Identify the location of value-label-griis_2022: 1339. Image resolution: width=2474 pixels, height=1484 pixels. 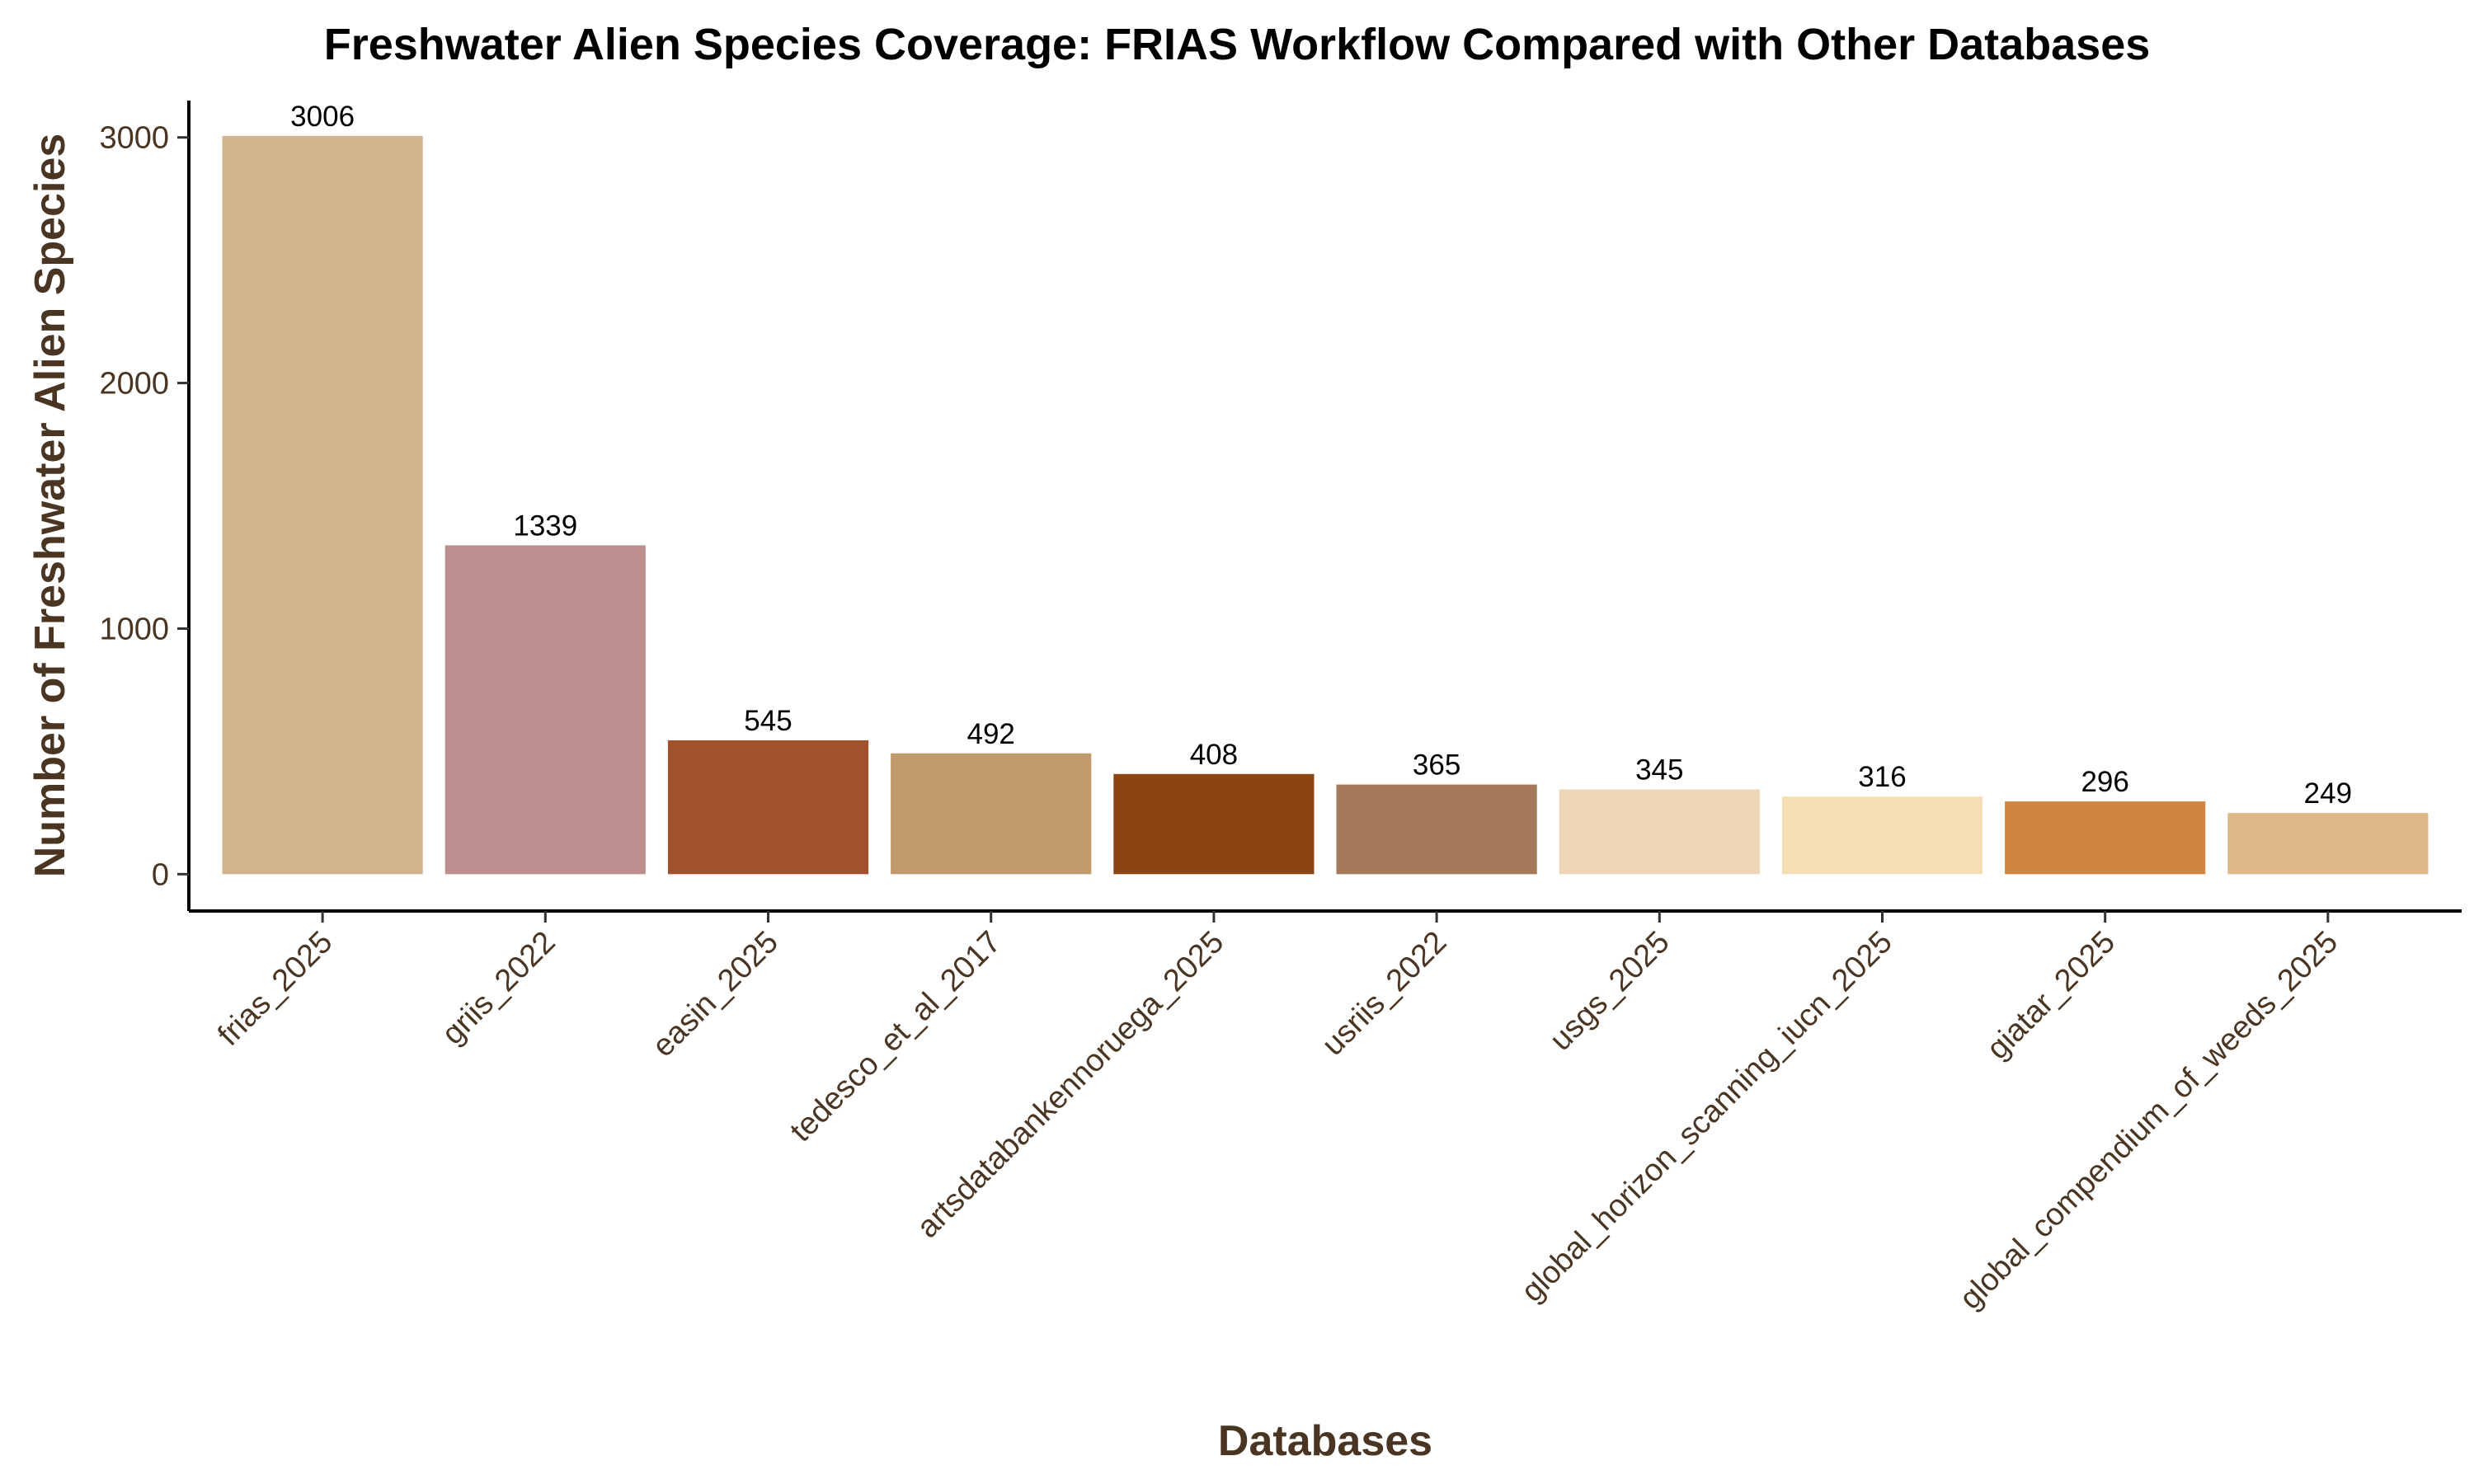
(545, 526).